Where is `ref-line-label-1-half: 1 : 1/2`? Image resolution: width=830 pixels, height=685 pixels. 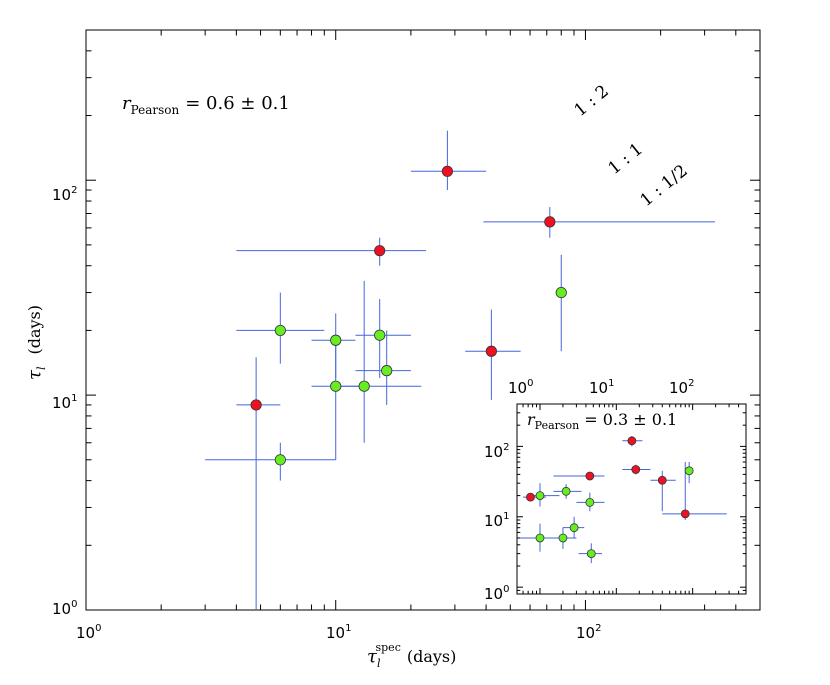
ref-line-label-1-half: 1 : 1/2 is located at coordinates (664, 186).